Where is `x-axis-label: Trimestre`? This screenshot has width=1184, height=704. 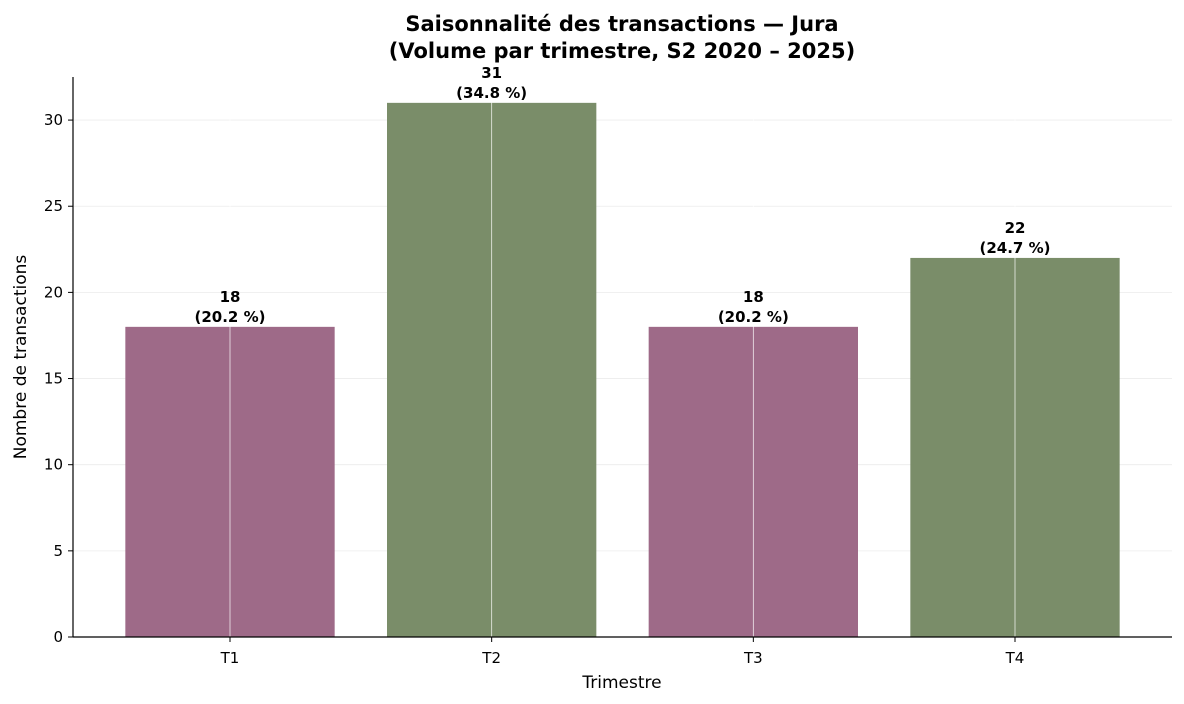 x-axis-label: Trimestre is located at coordinates (621, 683).